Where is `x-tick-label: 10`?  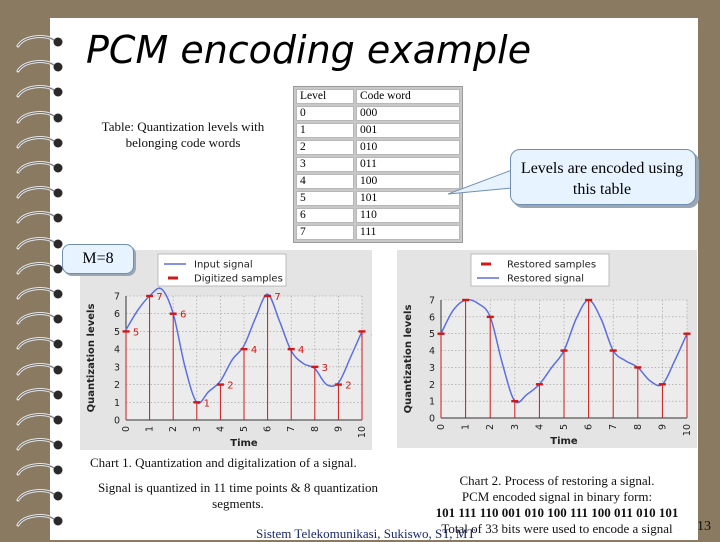 x-tick-label: 10 is located at coordinates (687, 430).